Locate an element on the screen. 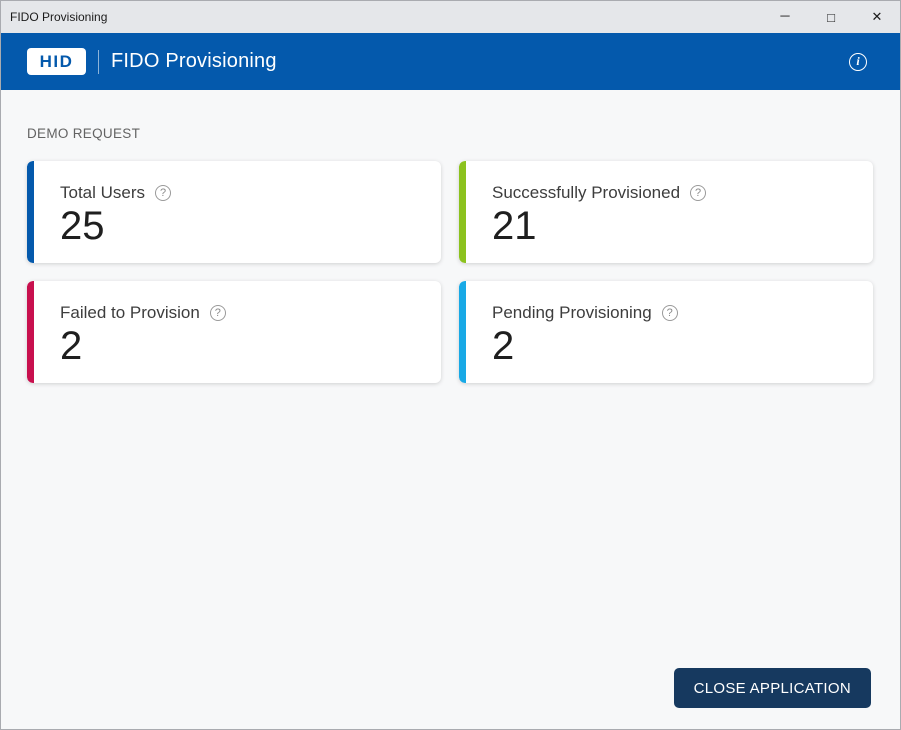  card-title: Successfully Provisioned is located at coordinates (586, 192).